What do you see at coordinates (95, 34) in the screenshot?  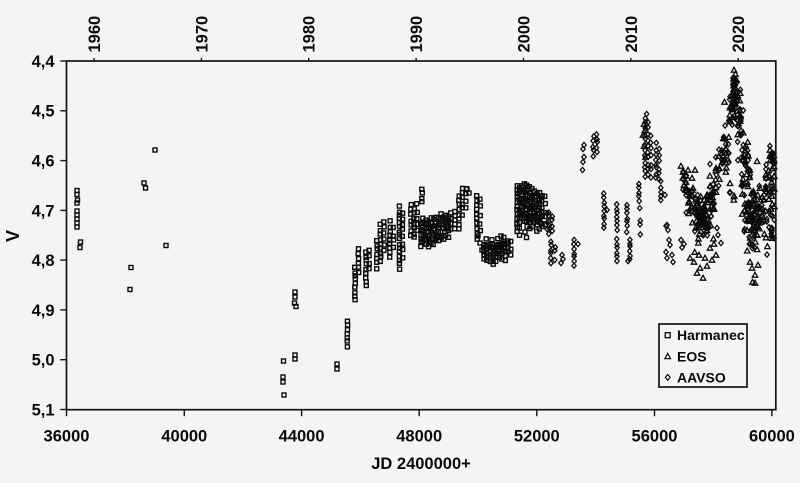 I see `svg-text: 1960` at bounding box center [95, 34].